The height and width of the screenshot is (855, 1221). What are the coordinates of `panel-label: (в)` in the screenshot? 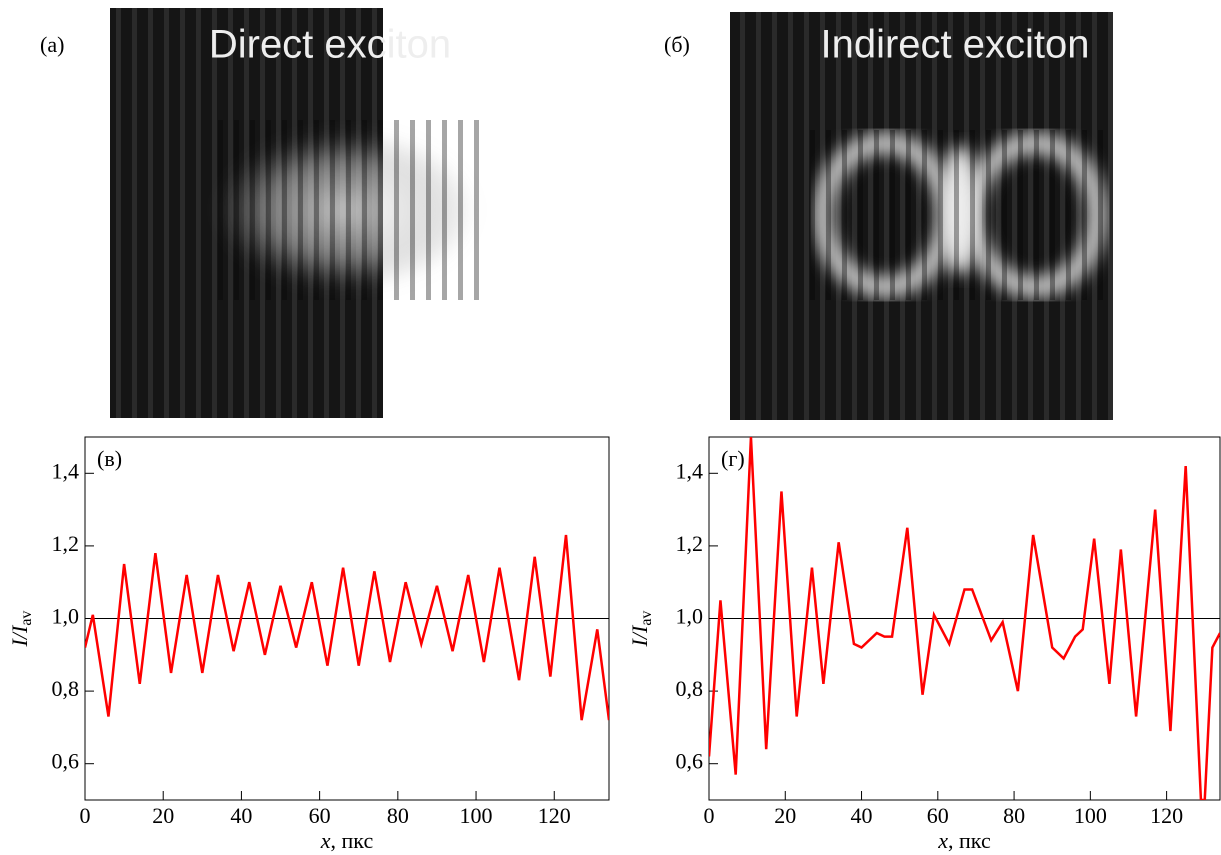 It's located at (109, 458).